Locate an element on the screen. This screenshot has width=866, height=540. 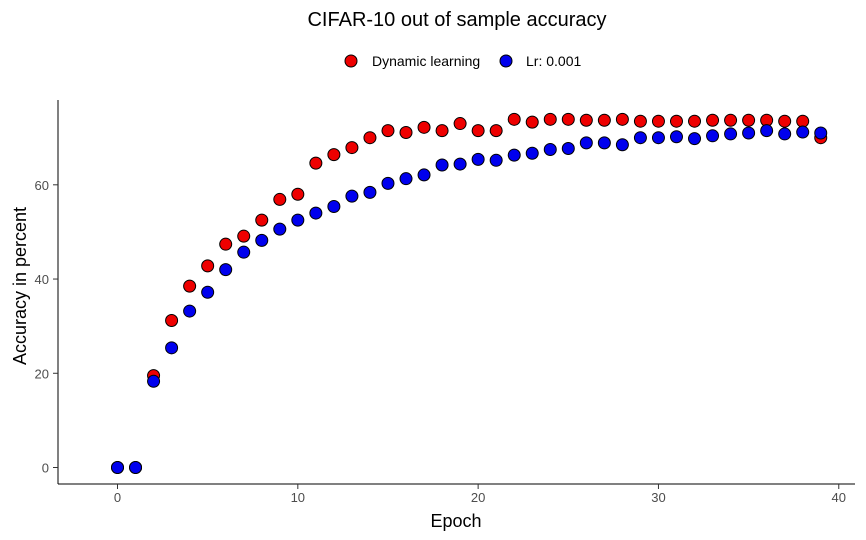
x-tick-label: 30 is located at coordinates (658, 497).